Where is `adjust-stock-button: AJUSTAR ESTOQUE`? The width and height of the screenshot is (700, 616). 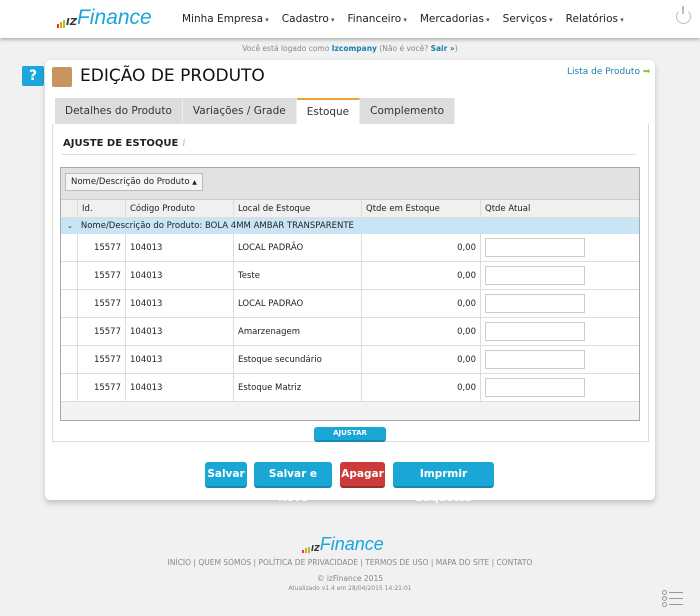
adjust-stock-button: AJUSTAR ESTOQUE is located at coordinates (350, 438).